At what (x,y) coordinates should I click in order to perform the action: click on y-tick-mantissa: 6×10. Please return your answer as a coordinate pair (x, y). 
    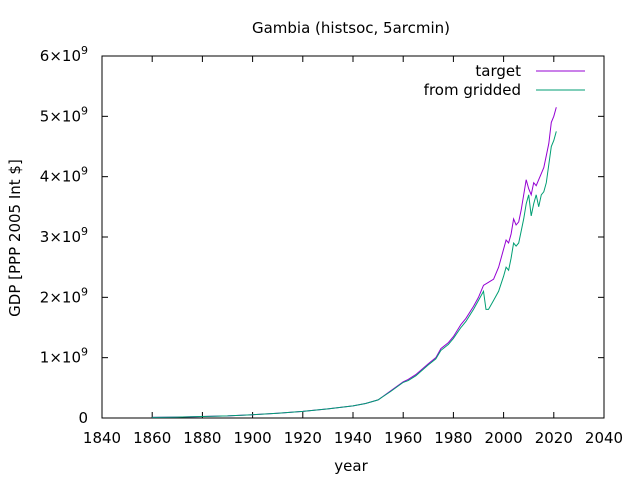
    Looking at the image, I should click on (60, 56).